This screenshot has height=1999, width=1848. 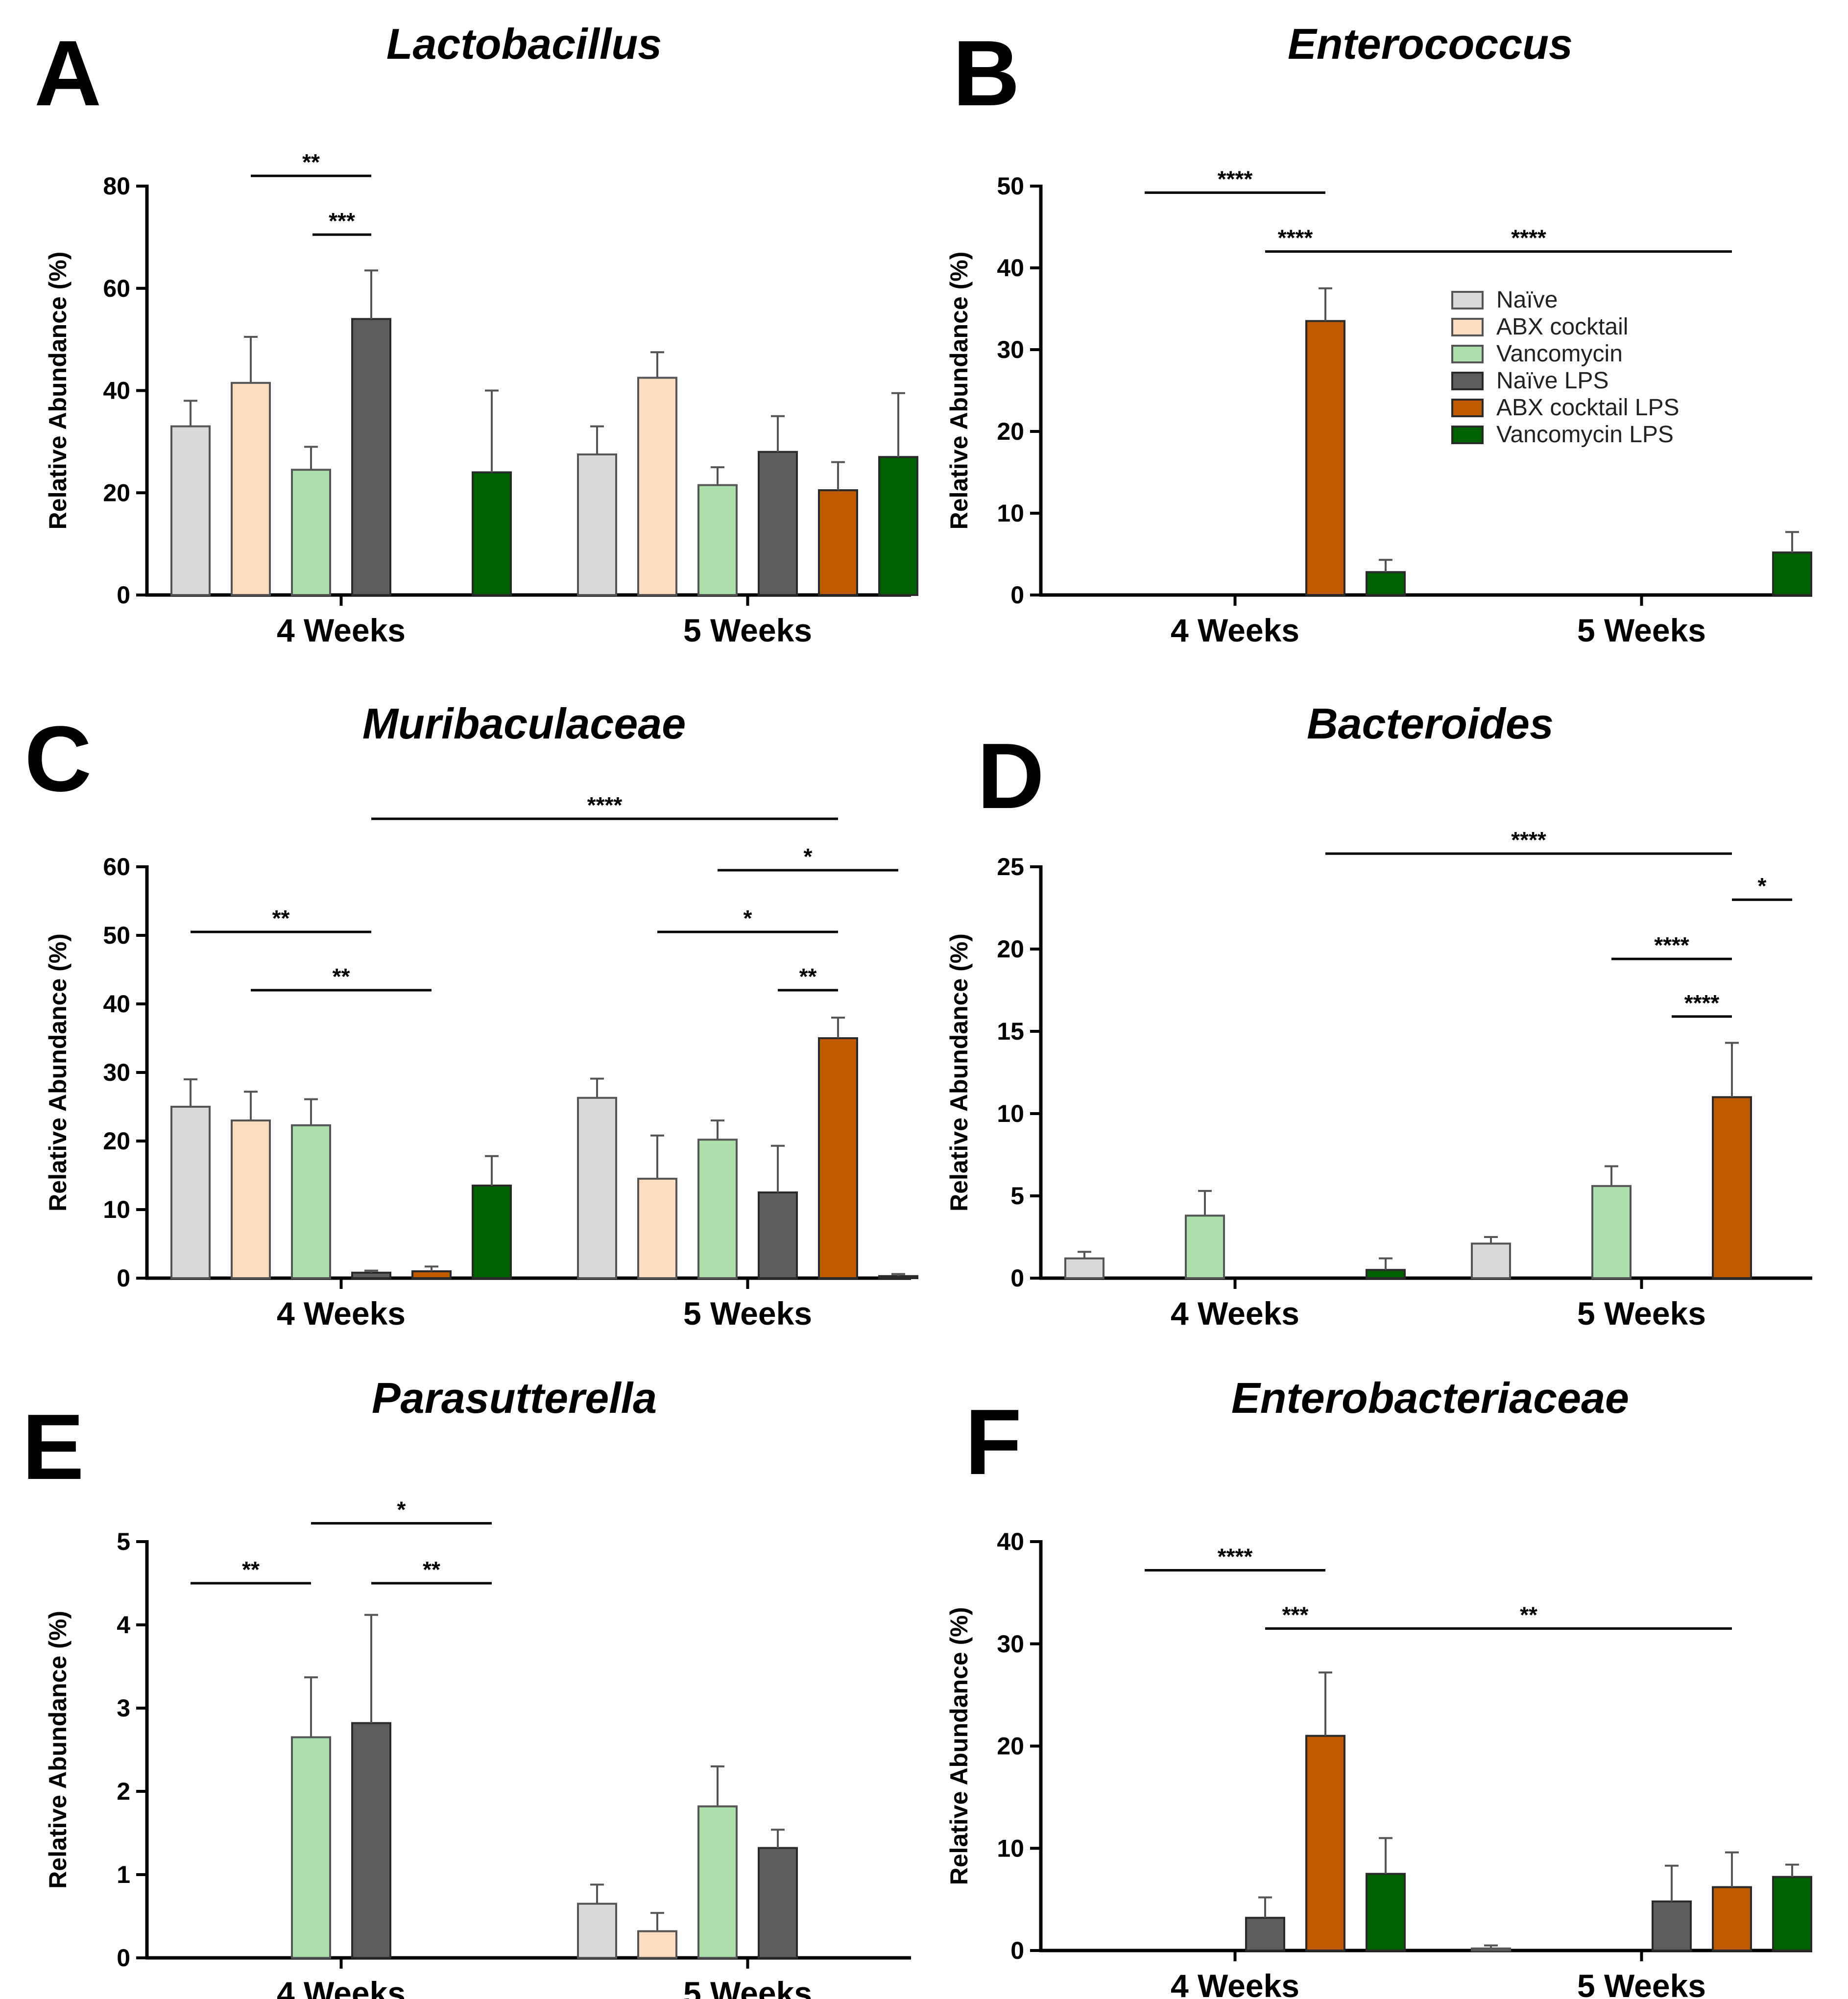 What do you see at coordinates (524, 44) in the screenshot?
I see `panel-title: Lactobacillus` at bounding box center [524, 44].